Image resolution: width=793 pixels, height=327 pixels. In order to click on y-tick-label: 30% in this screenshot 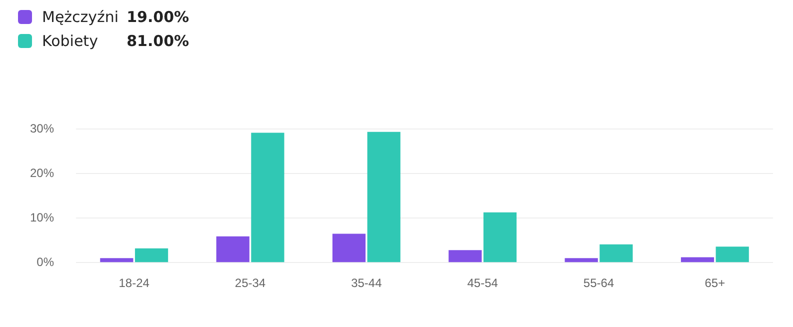, I will do `click(42, 129)`.